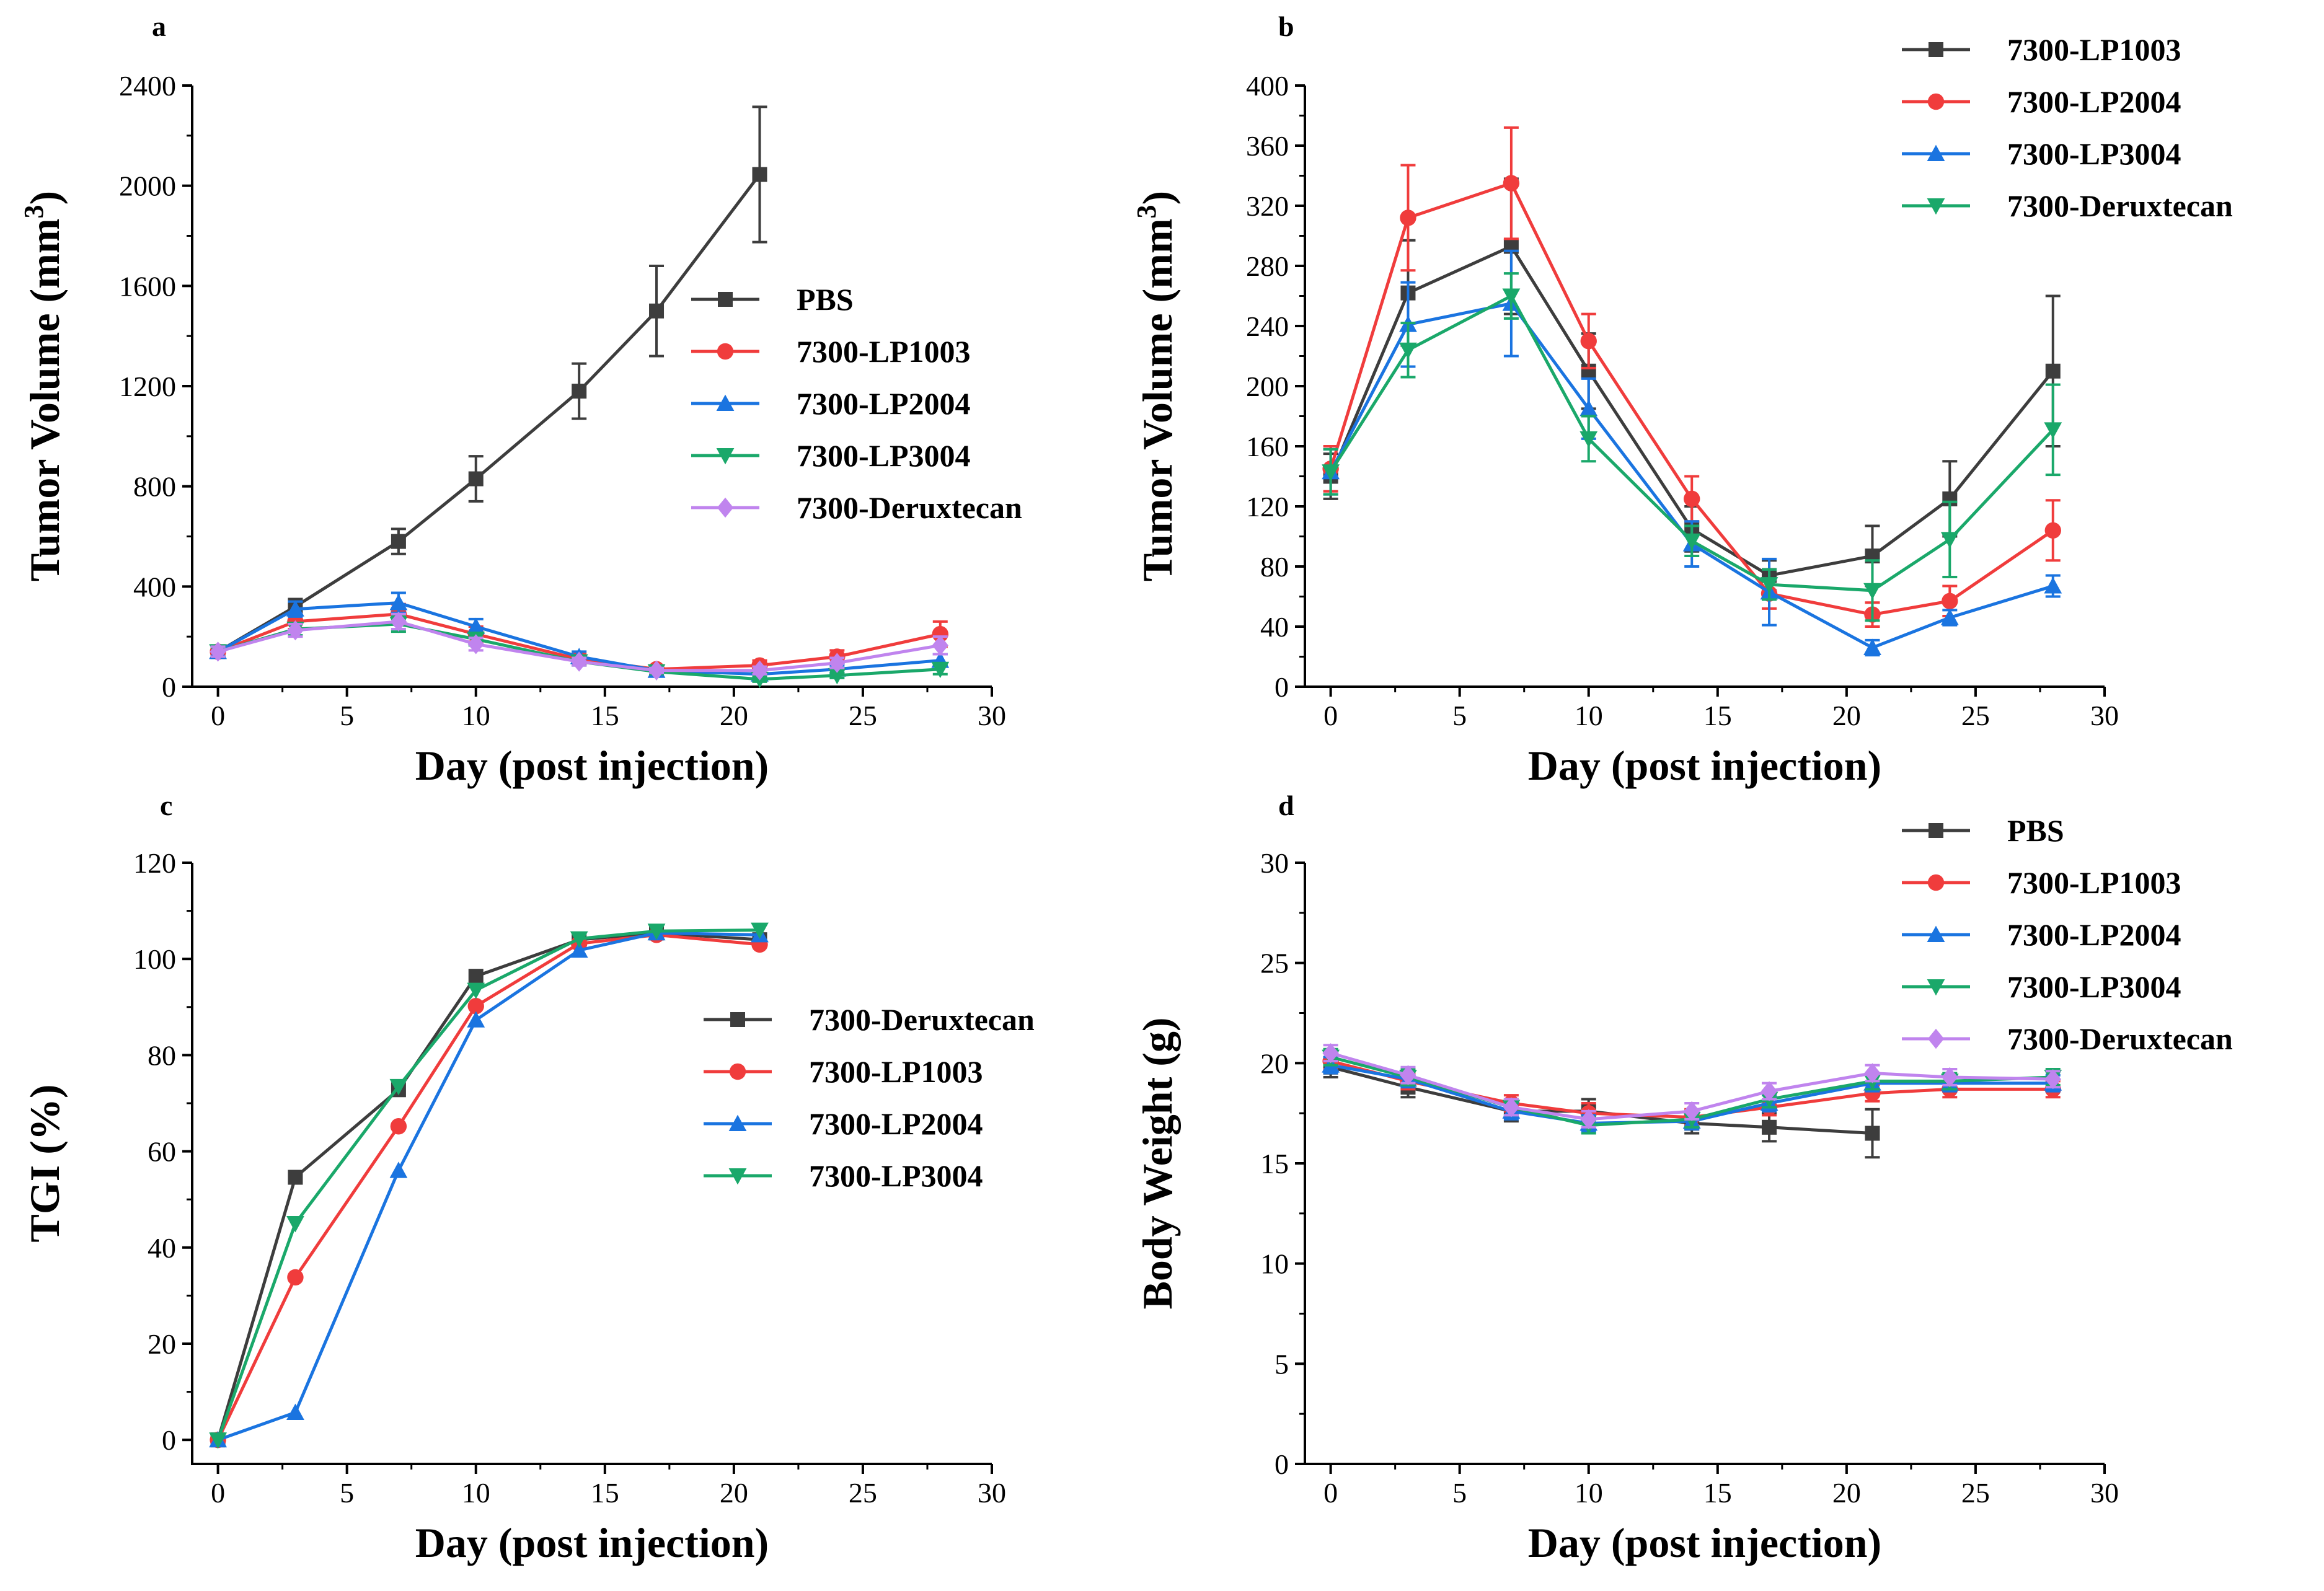 Image resolution: width=2324 pixels, height=1591 pixels. I want to click on y-tick-label: 280, so click(1267, 266).